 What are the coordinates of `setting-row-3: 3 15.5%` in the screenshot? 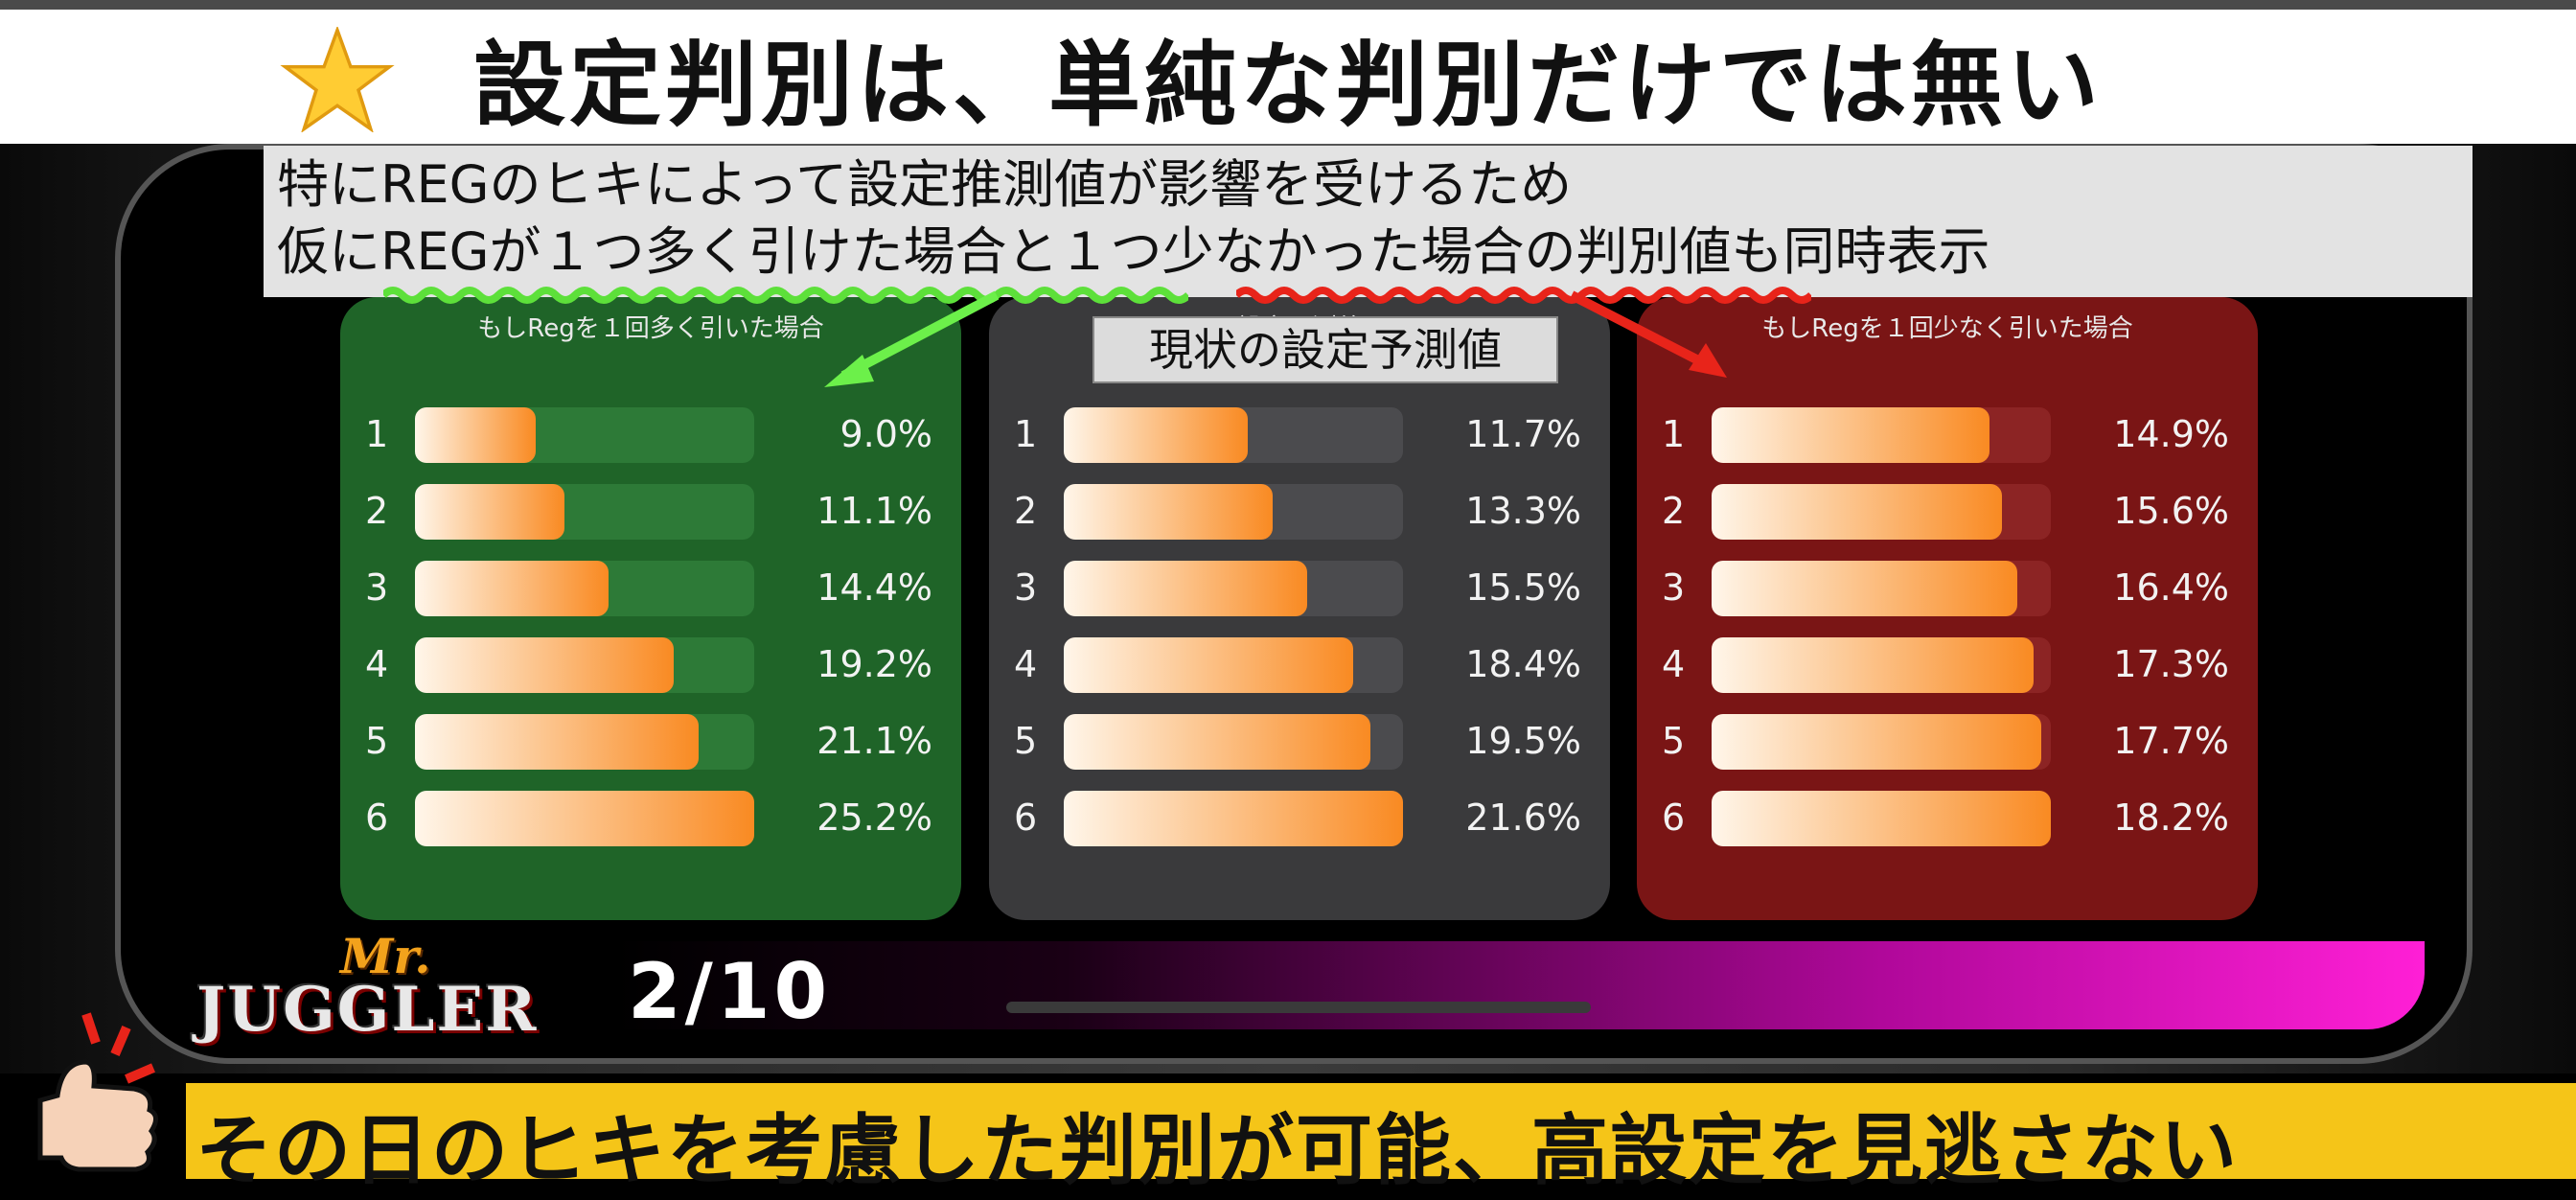 It's located at (1299, 589).